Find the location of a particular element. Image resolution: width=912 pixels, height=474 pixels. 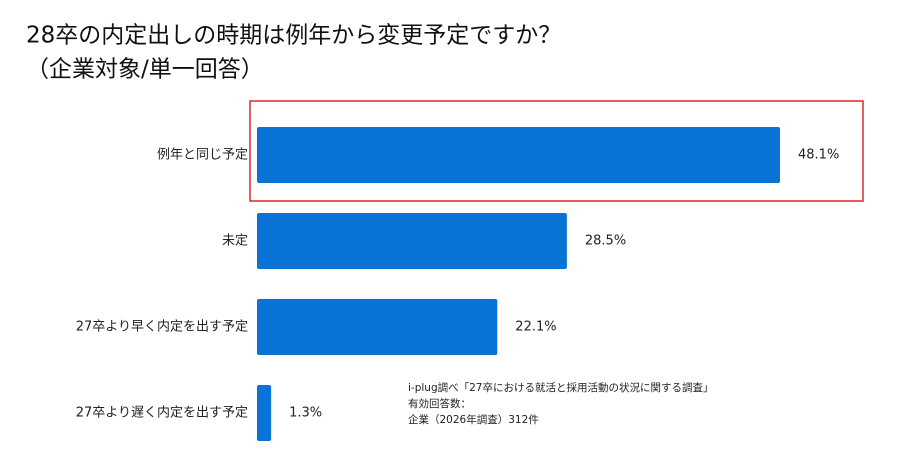

category-label: 27卒より遅く内定を出す予定 is located at coordinates (162, 413).